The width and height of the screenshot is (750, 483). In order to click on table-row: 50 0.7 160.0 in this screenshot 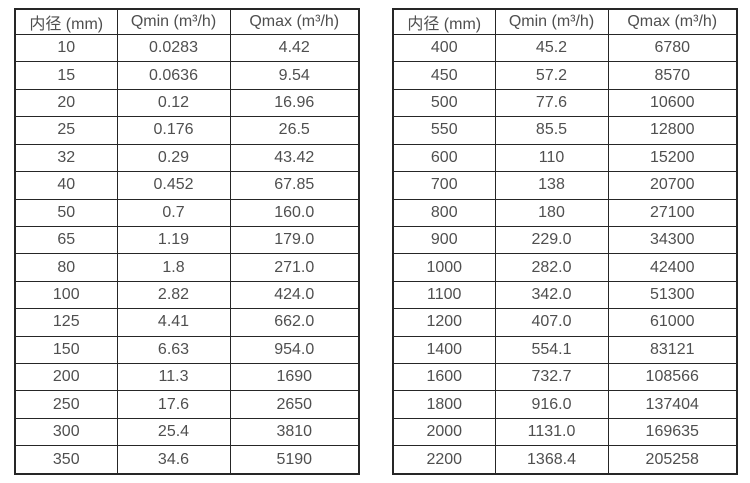, I will do `click(187, 212)`.